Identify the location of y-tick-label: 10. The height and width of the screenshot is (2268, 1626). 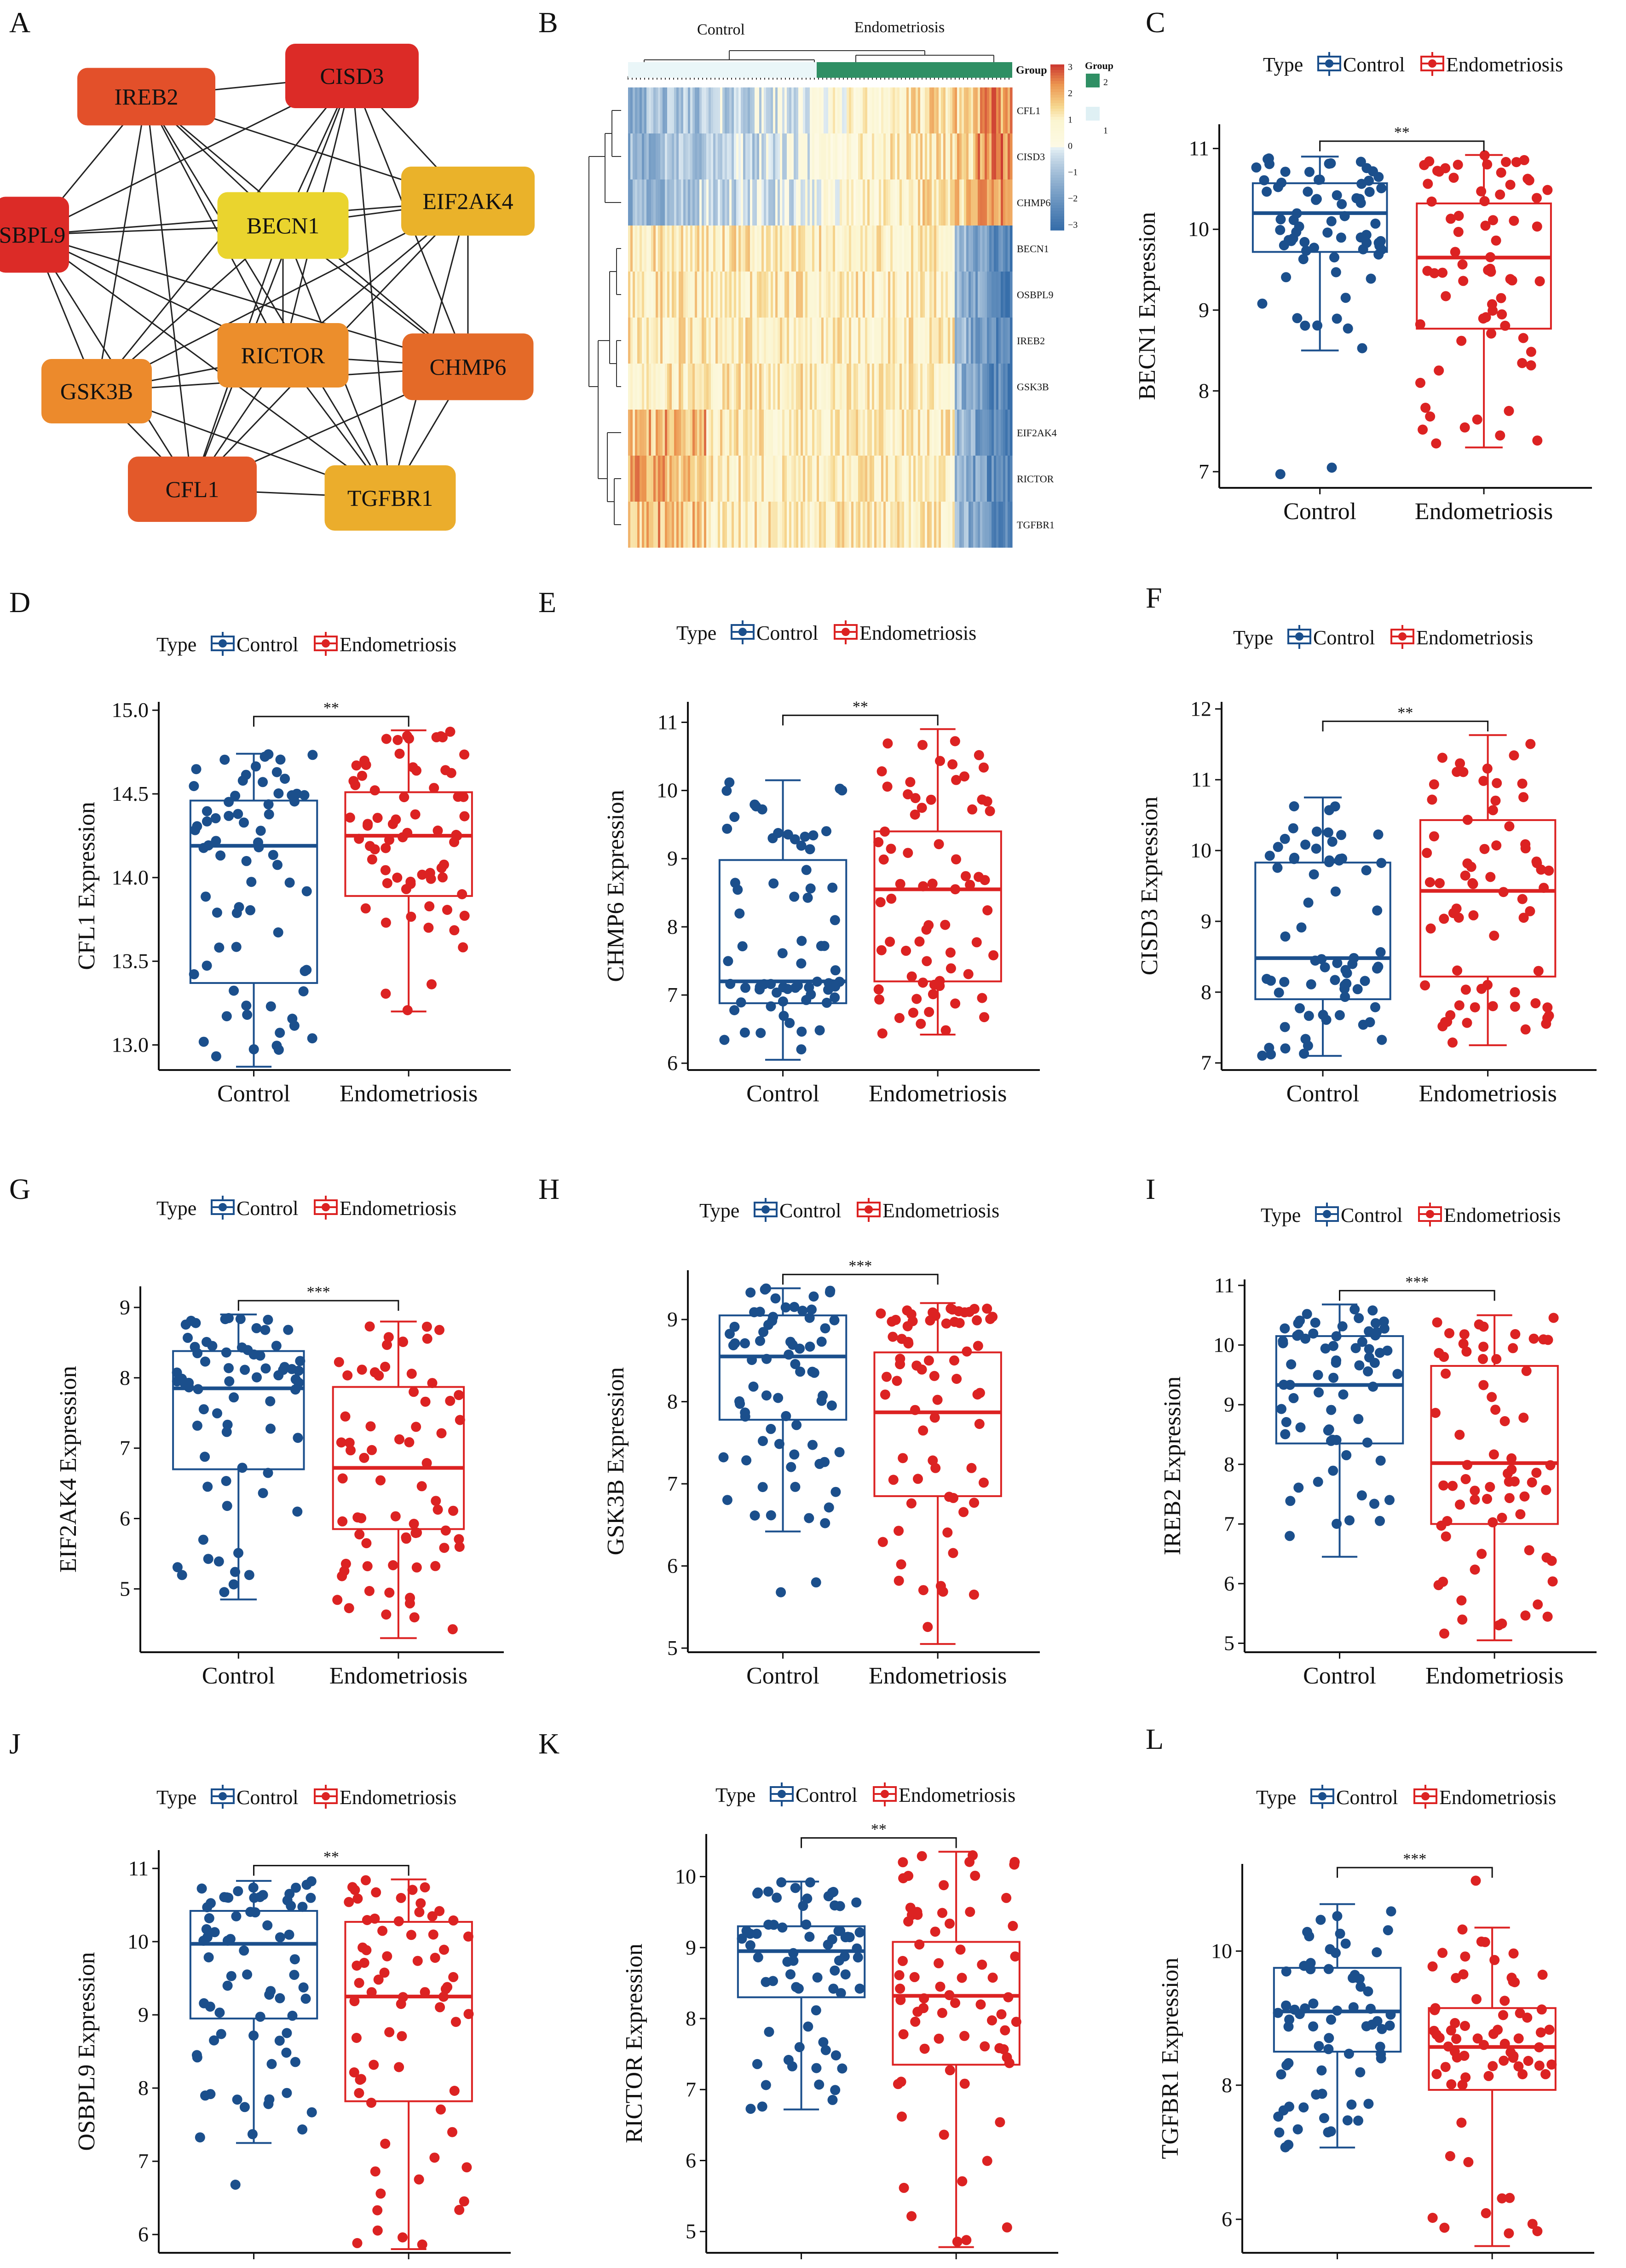
(1223, 1345).